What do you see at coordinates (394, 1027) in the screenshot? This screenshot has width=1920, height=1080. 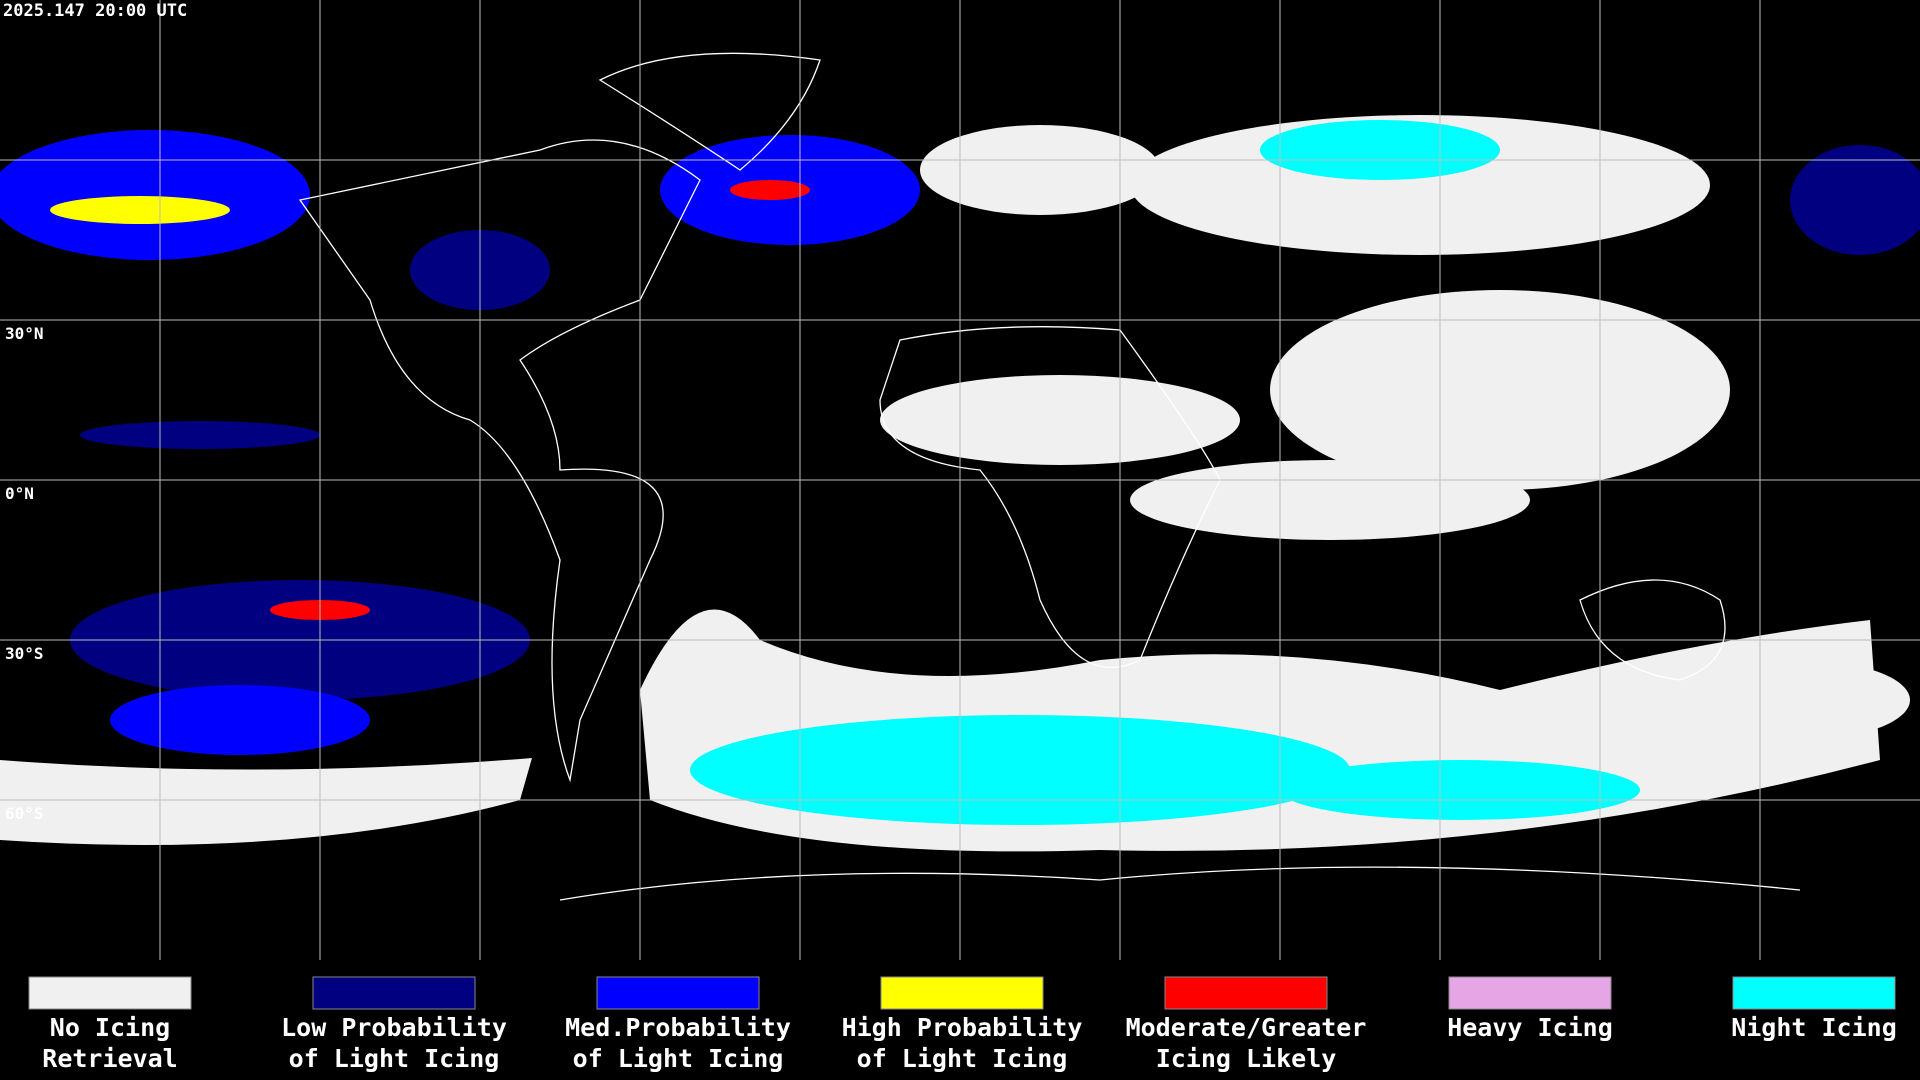 I see `legend-label: Low Probability` at bounding box center [394, 1027].